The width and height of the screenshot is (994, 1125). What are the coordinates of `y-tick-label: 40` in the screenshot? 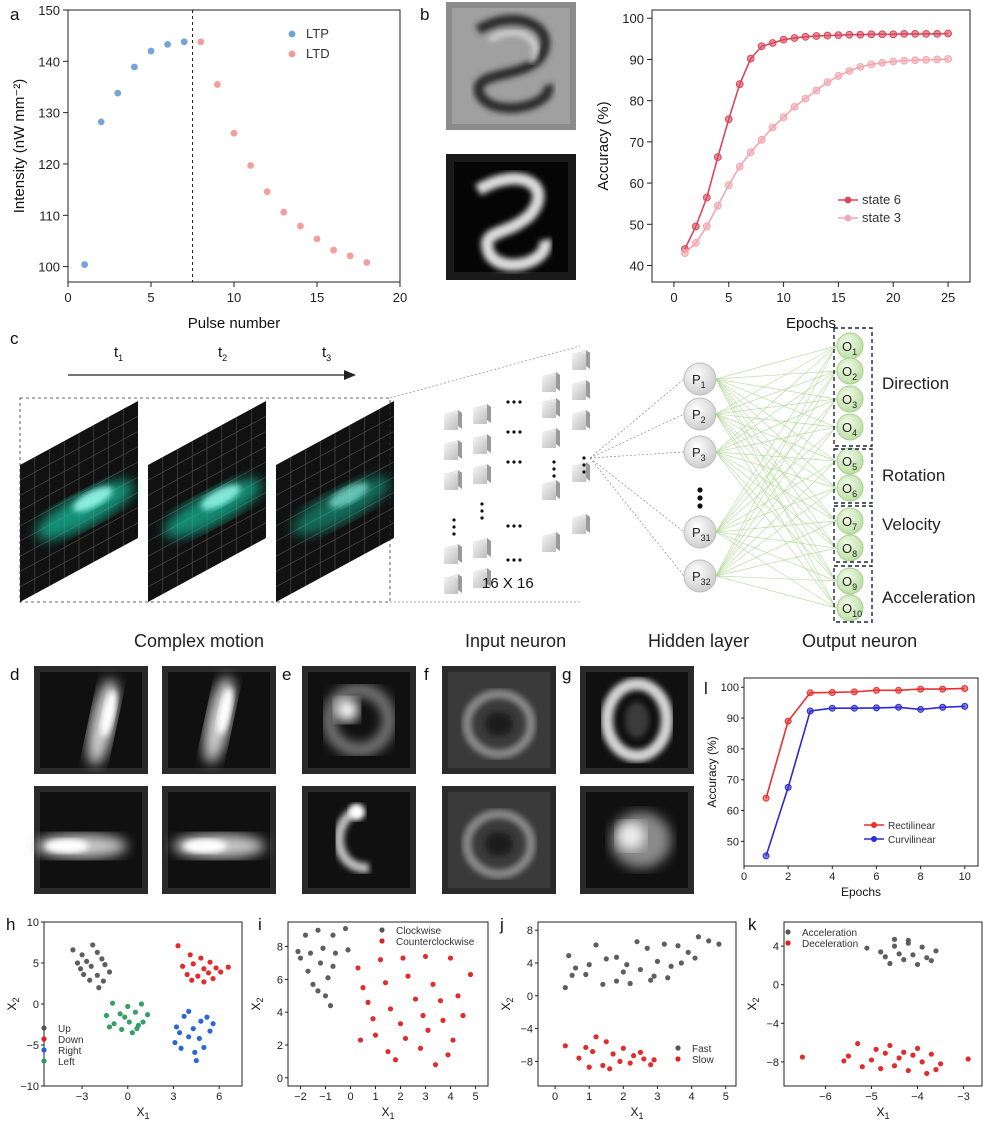 It's located at (637, 266).